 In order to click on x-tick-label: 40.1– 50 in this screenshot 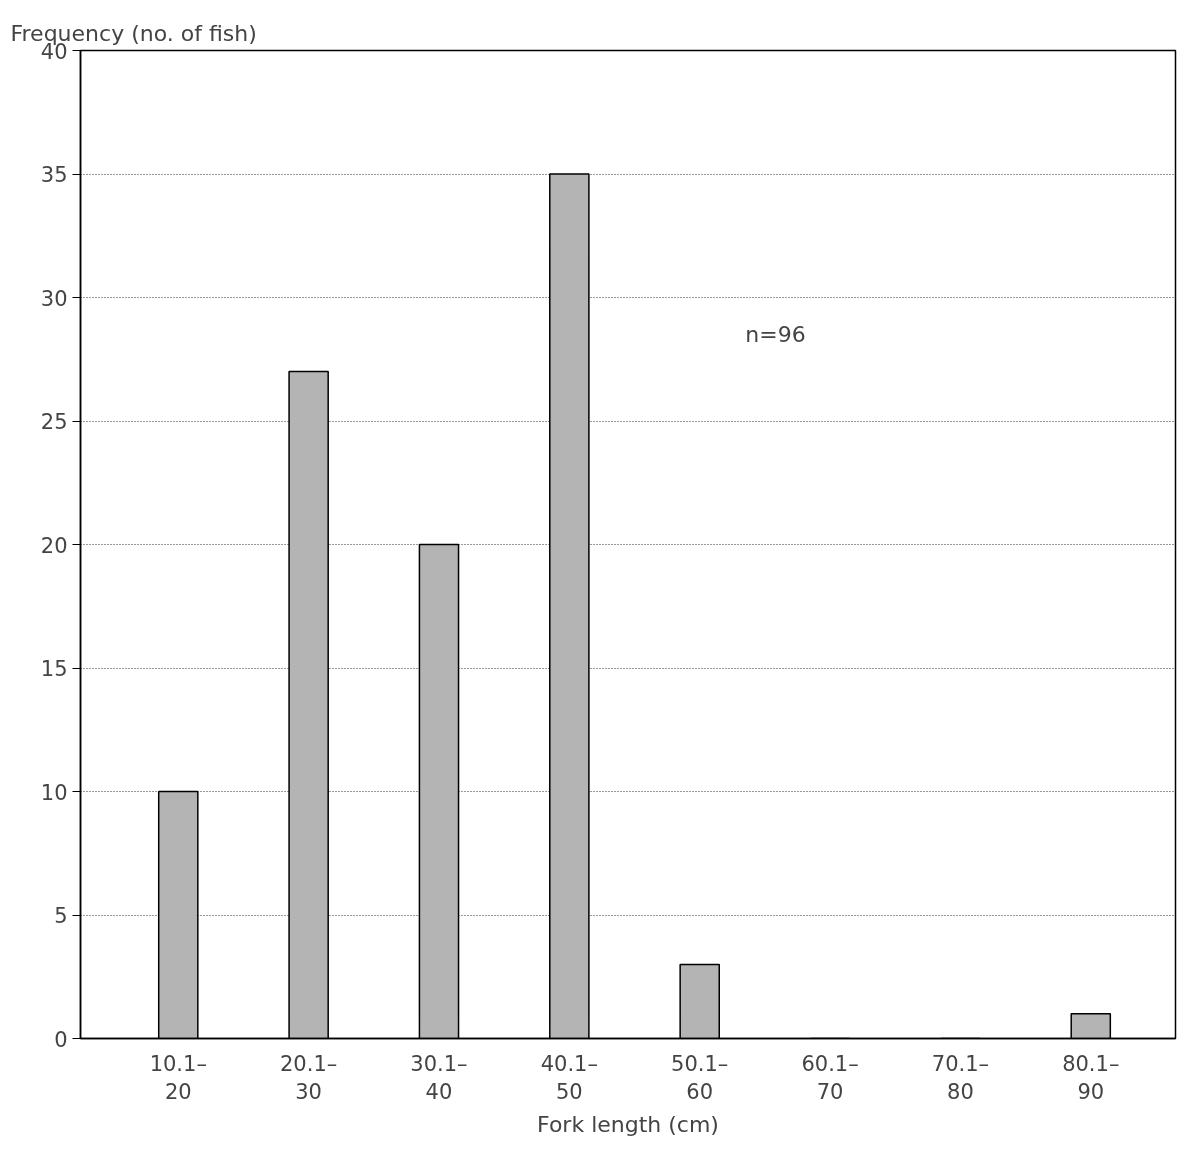, I will do `click(569, 1078)`.